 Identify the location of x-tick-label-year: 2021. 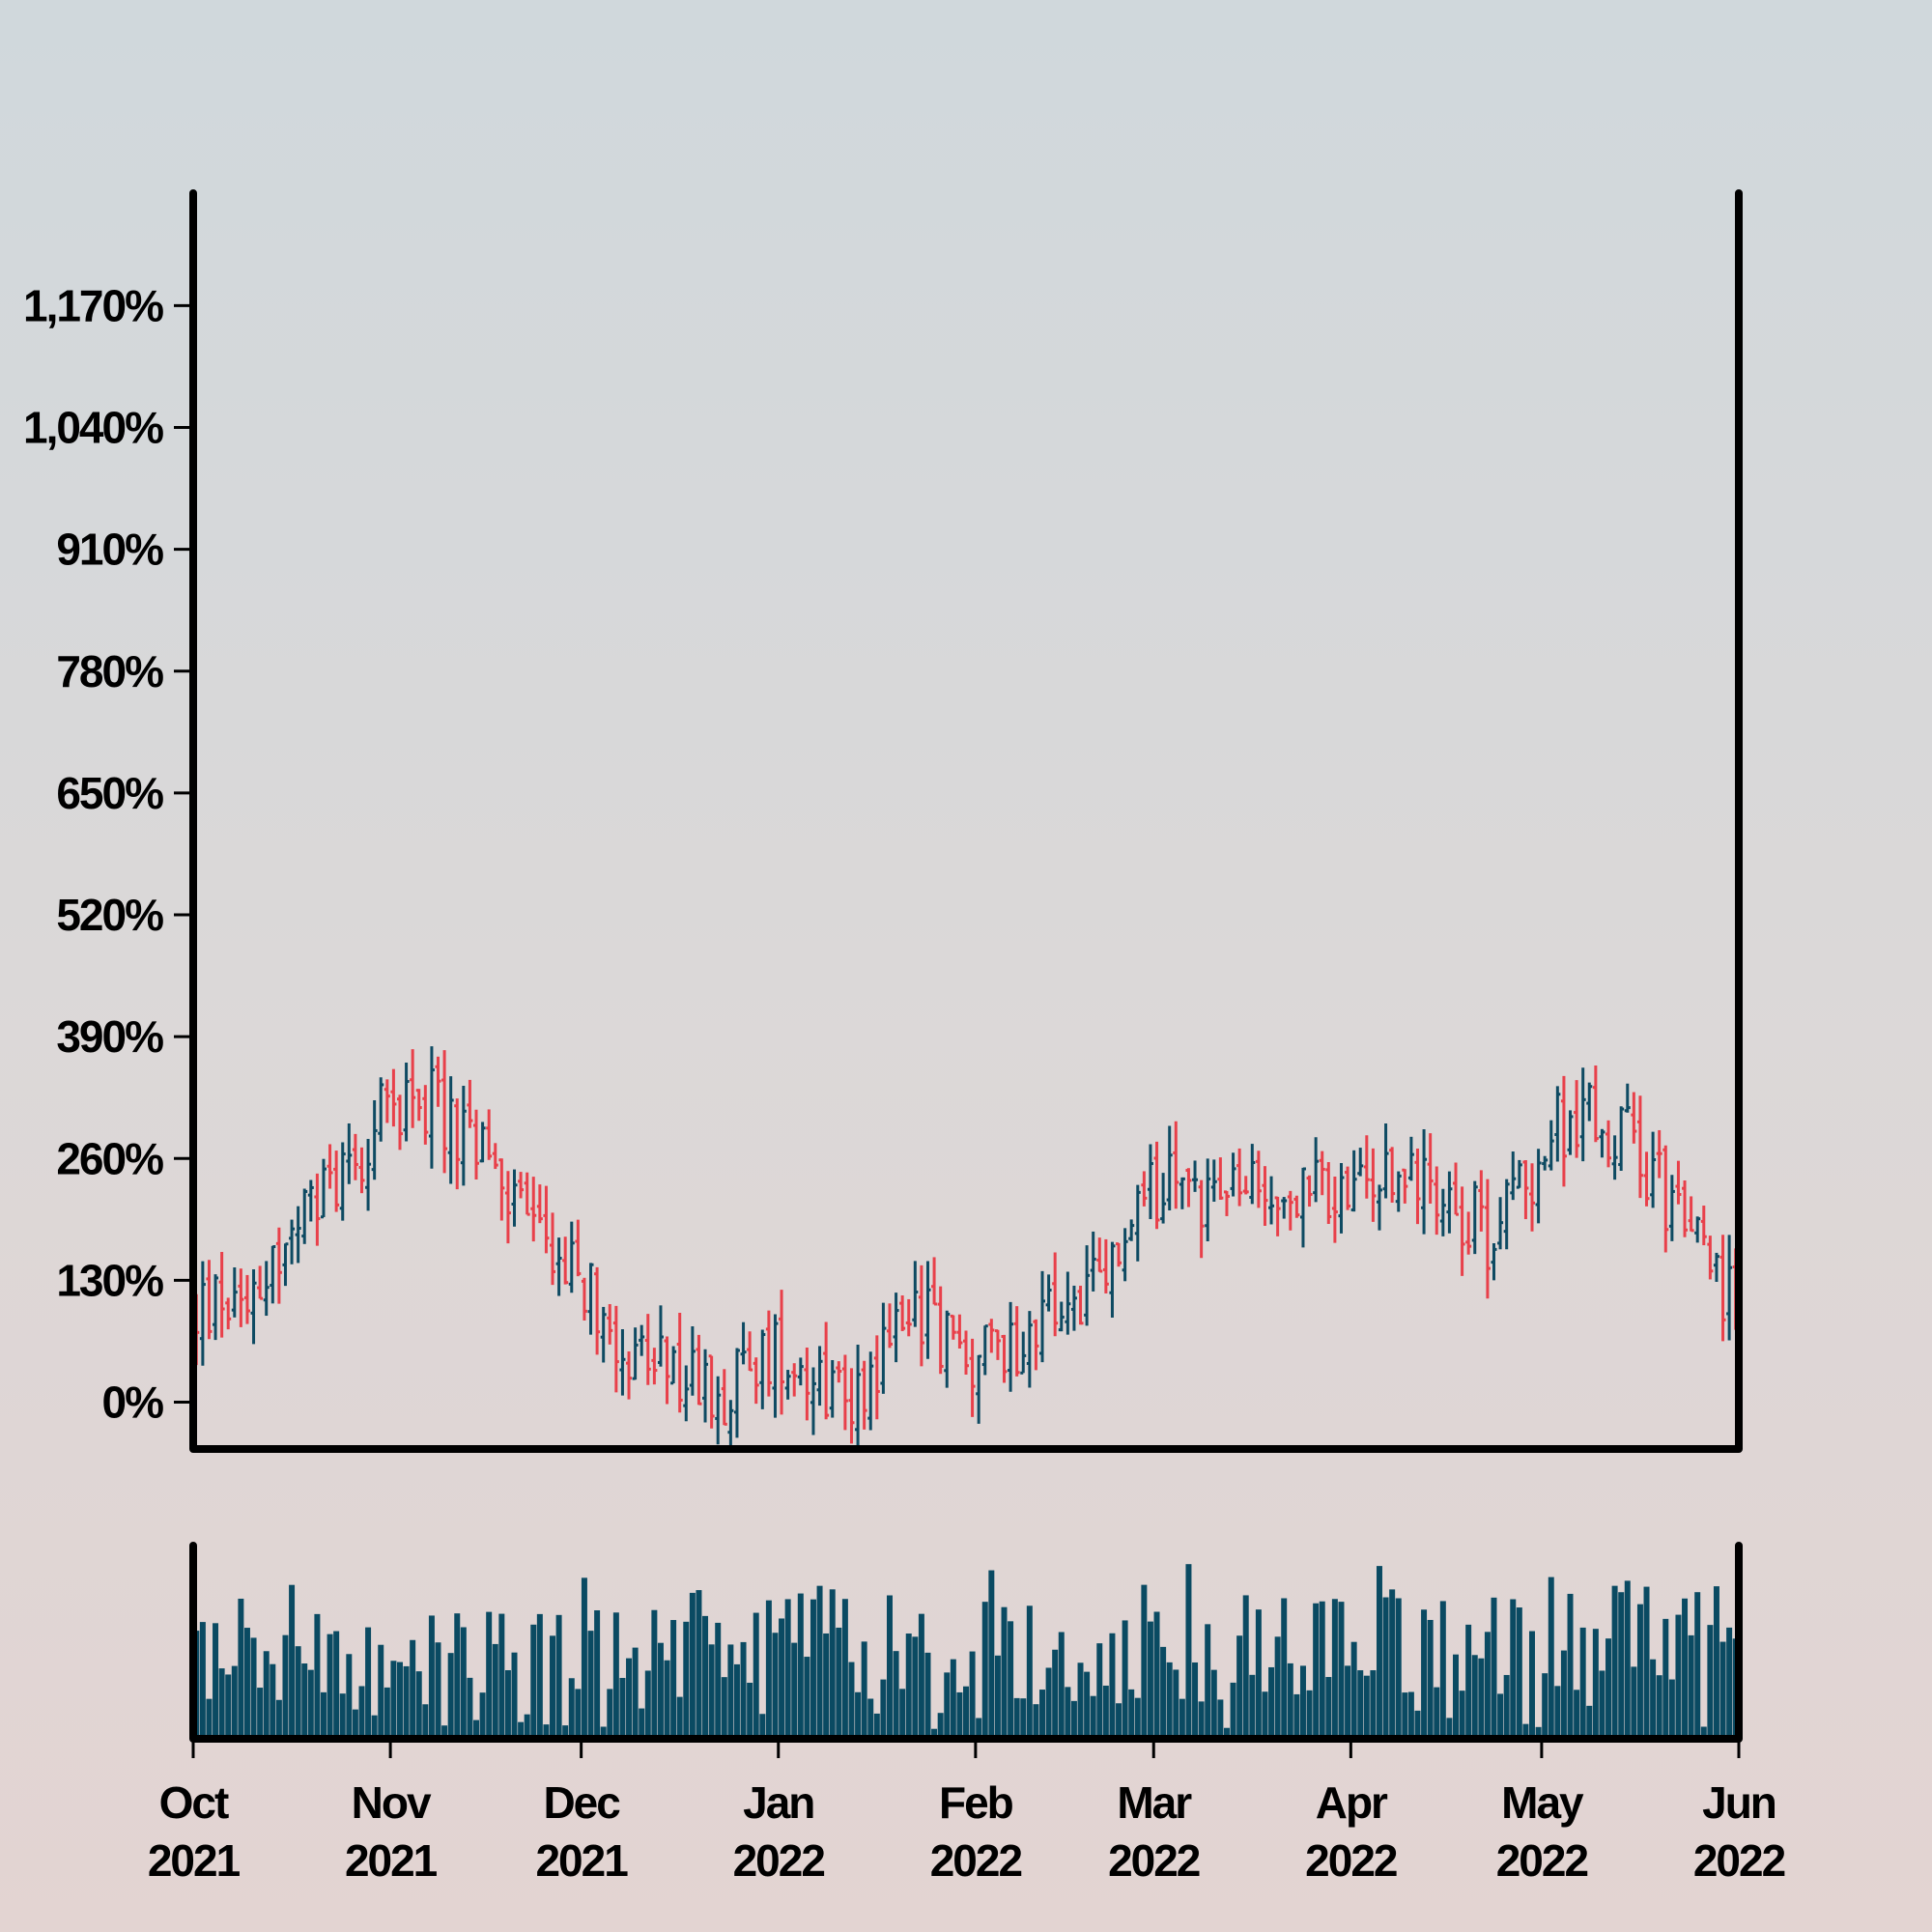
(391, 1860).